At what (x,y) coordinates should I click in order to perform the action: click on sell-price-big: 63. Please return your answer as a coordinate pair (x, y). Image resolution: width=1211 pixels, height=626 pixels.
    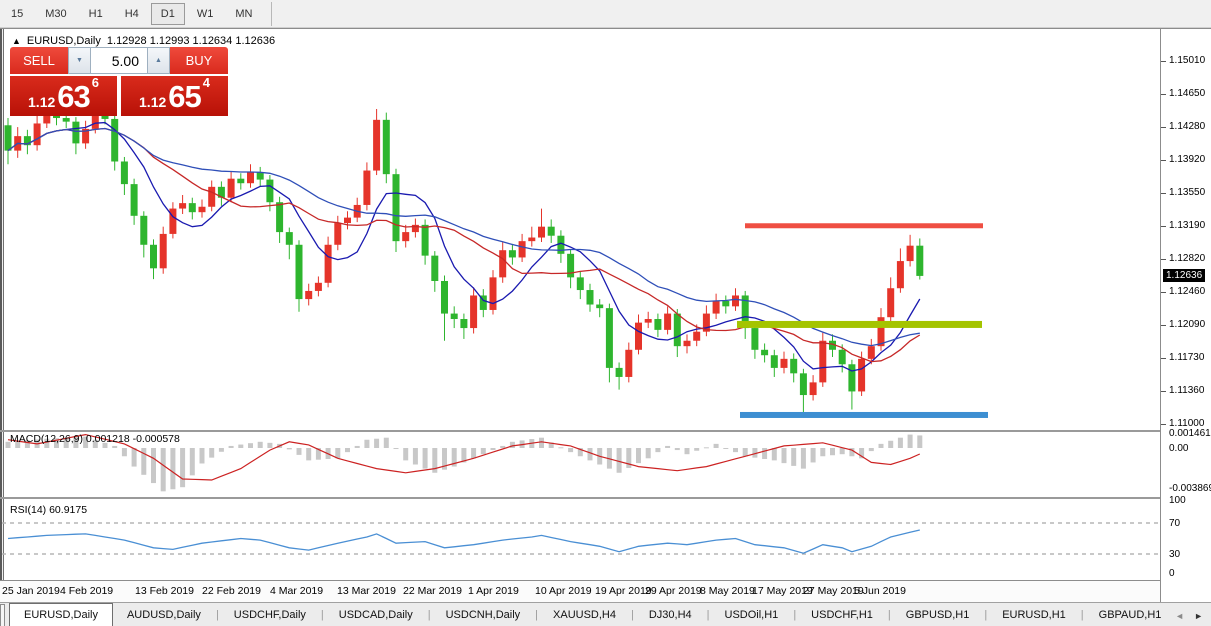
    Looking at the image, I should click on (73, 96).